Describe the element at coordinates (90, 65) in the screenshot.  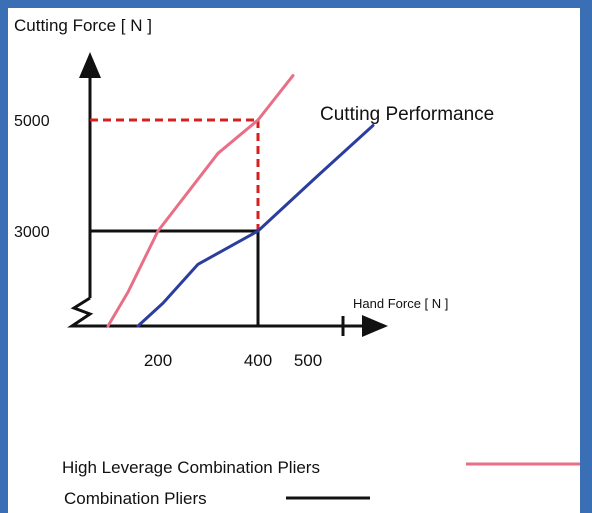
I see `y-axis-arrow-icon` at that location.